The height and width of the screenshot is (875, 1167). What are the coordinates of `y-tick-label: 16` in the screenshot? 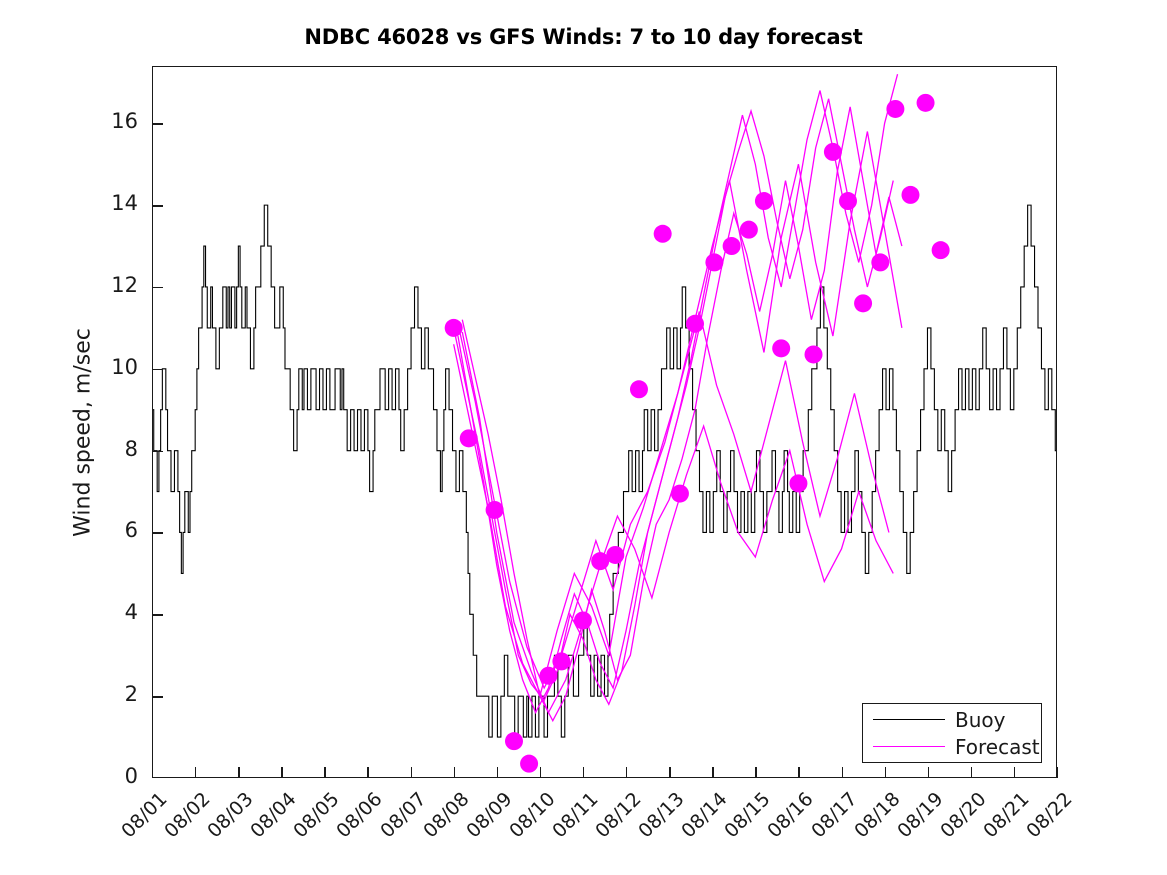 It's located at (124, 121).